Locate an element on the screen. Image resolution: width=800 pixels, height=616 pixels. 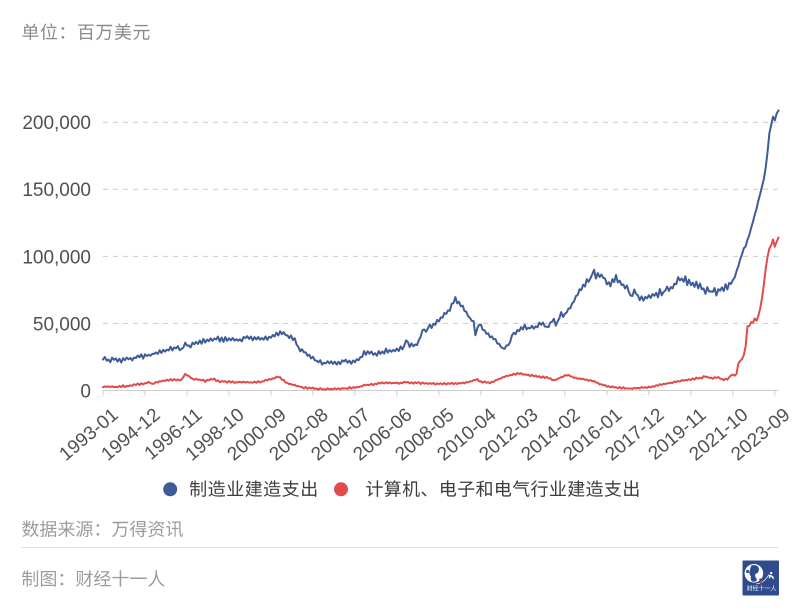
svg-text: 0 is located at coordinates (85, 391).